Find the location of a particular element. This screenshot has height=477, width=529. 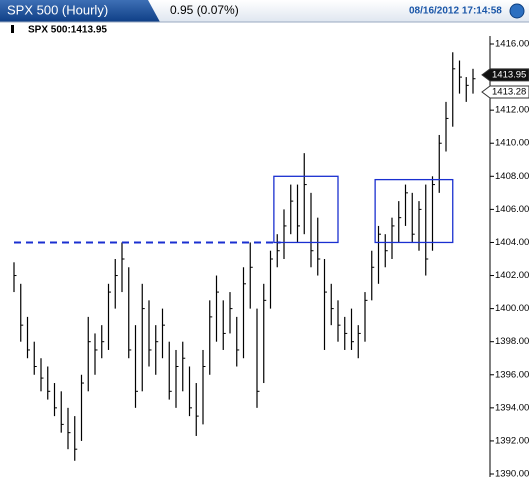

y-tick-label: 1412.00 is located at coordinates (512, 110).